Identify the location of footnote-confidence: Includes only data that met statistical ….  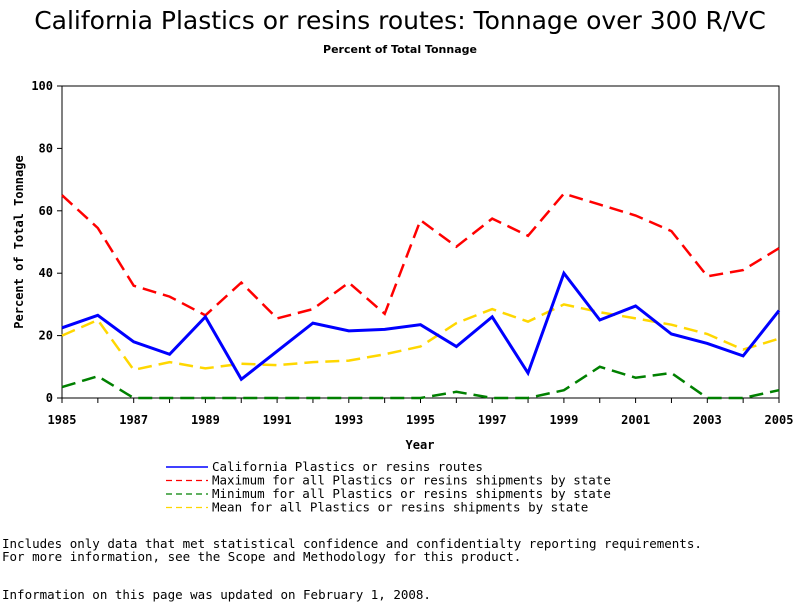
(352, 543).